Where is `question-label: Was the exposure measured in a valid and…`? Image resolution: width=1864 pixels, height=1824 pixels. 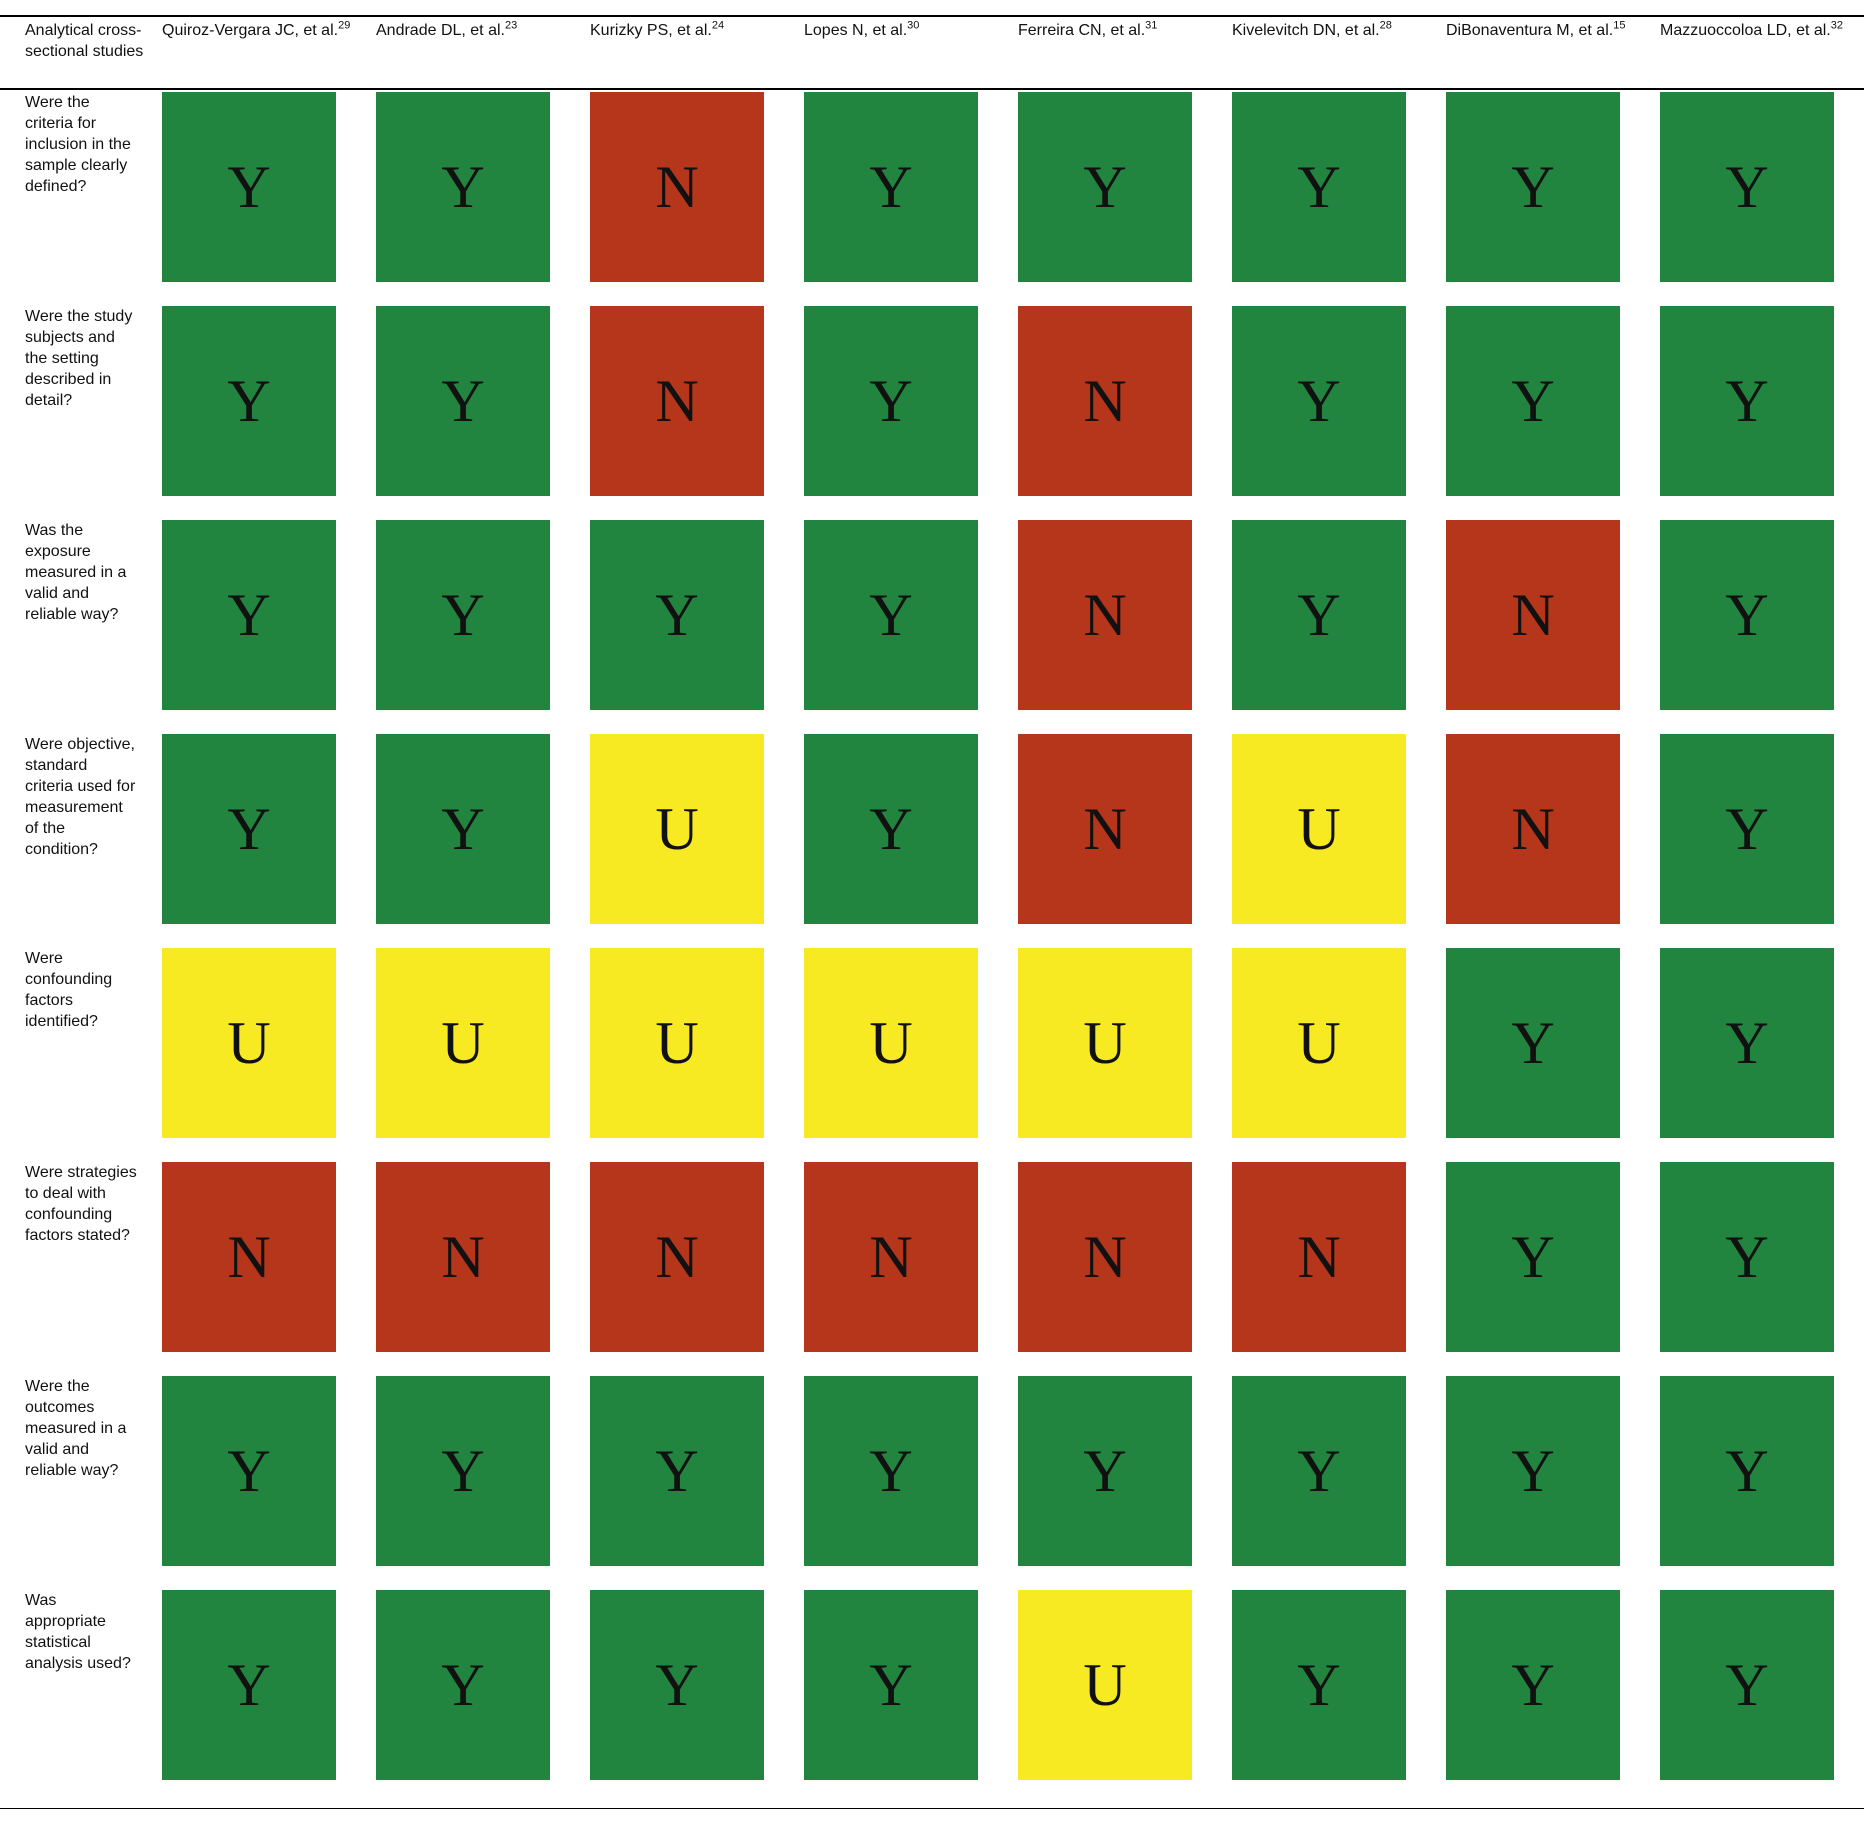 question-label: Was the exposure measured in a valid and… is located at coordinates (76, 572).